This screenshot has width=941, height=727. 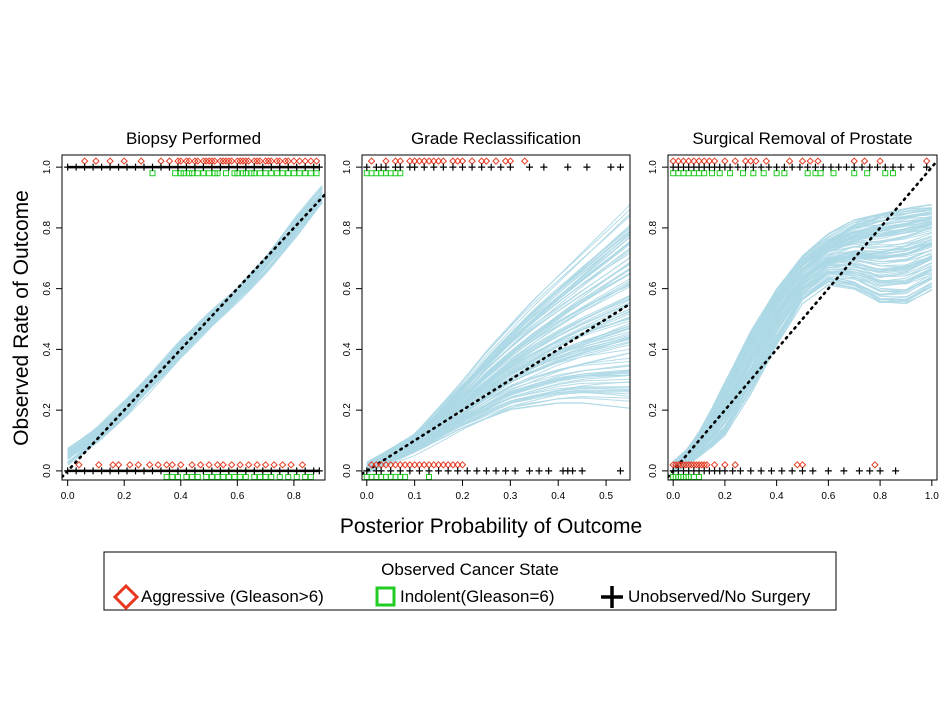 I want to click on figure-ylabel: Observed Rate of Outcome, so click(x=21, y=318).